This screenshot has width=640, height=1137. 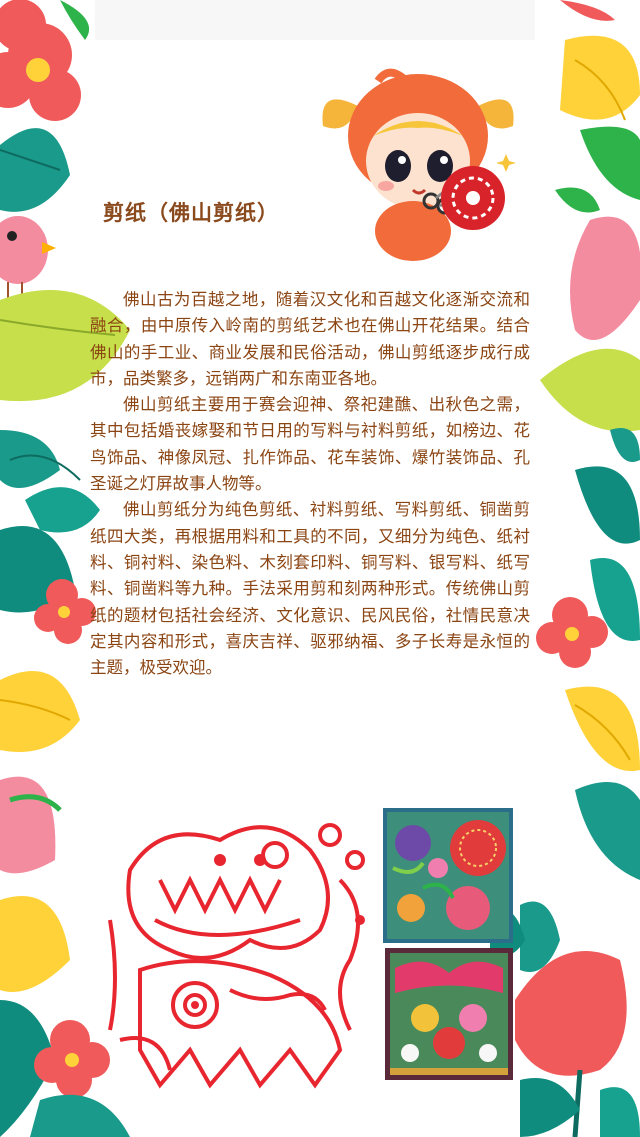 I want to click on left-mid-flower, so click(x=65, y=611).